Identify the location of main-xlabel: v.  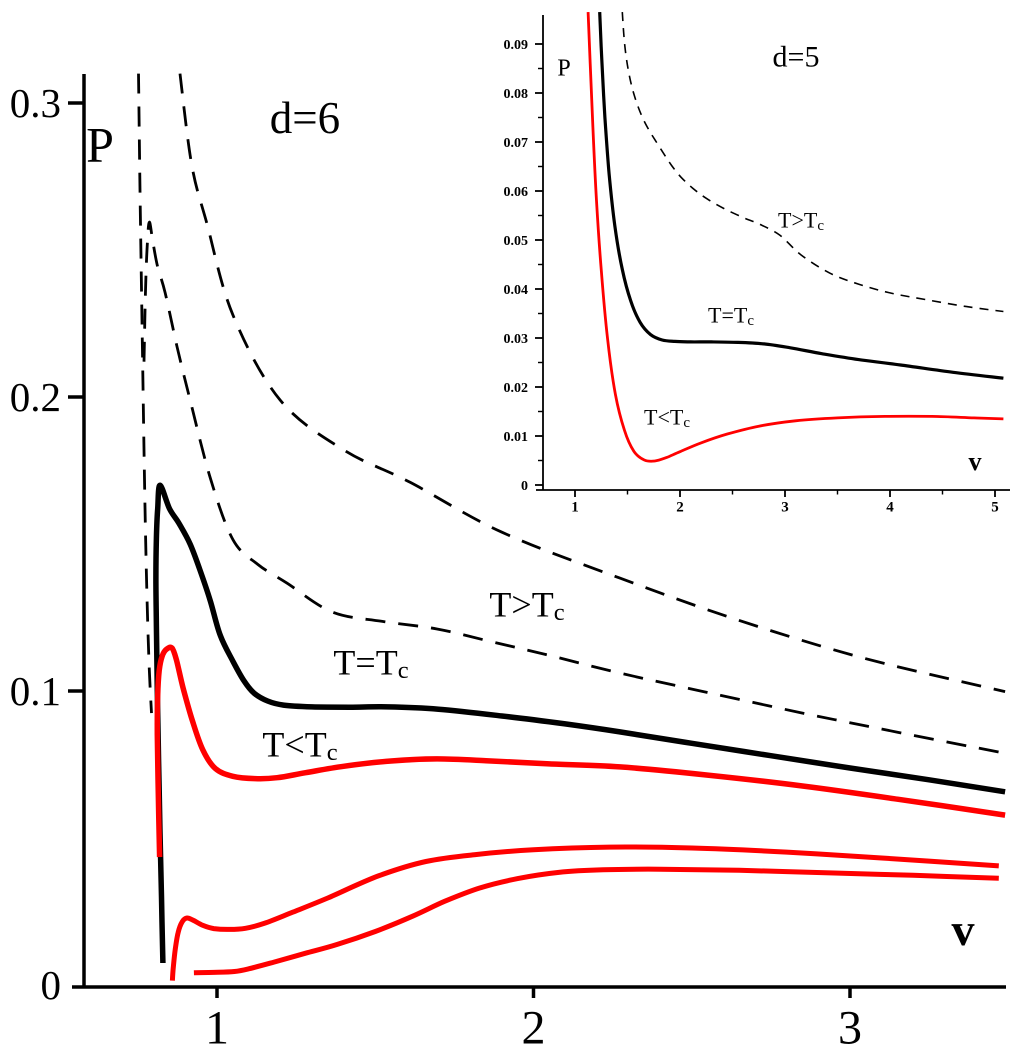
(963, 929).